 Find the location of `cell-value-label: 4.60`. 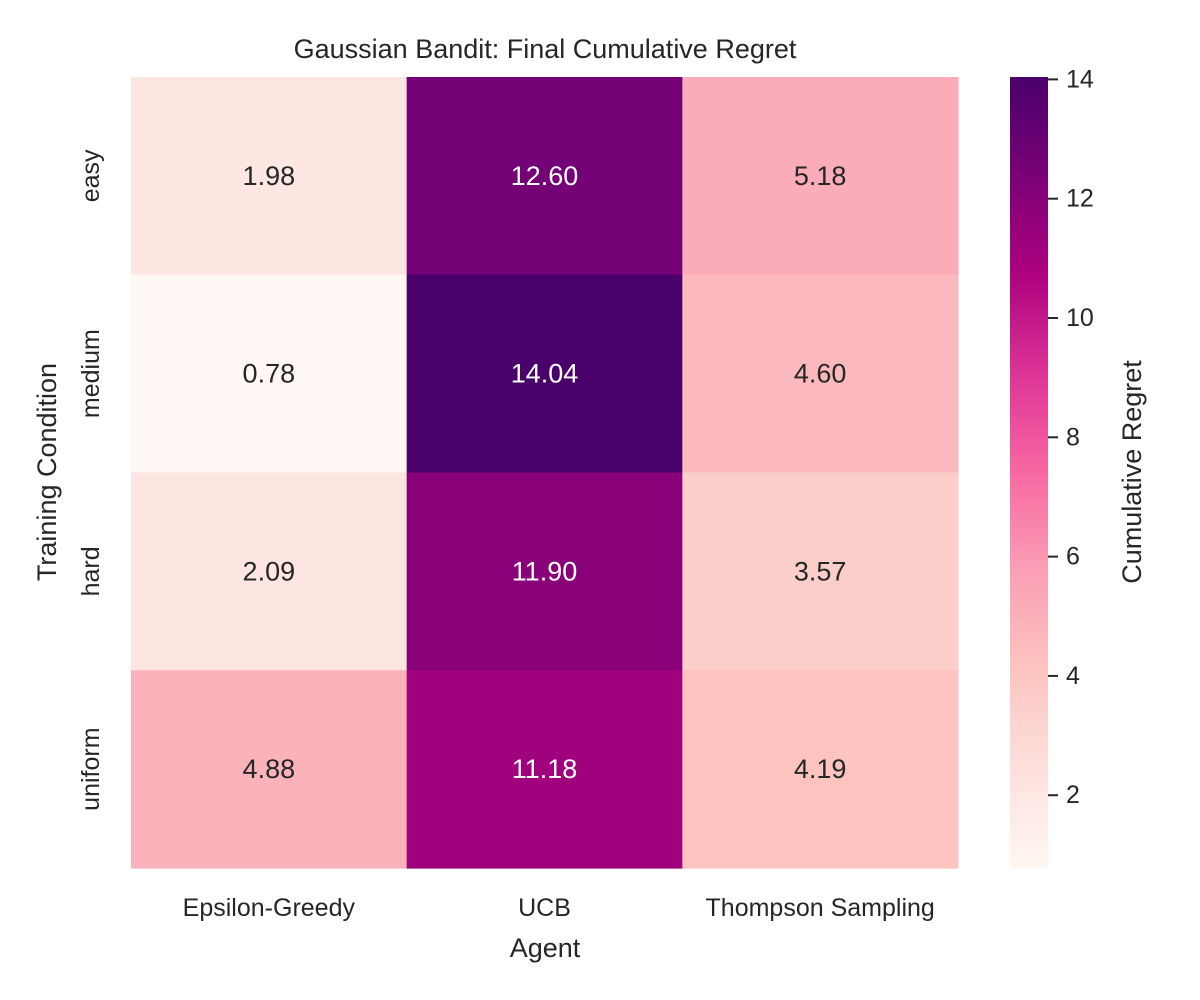

cell-value-label: 4.60 is located at coordinates (820, 374).